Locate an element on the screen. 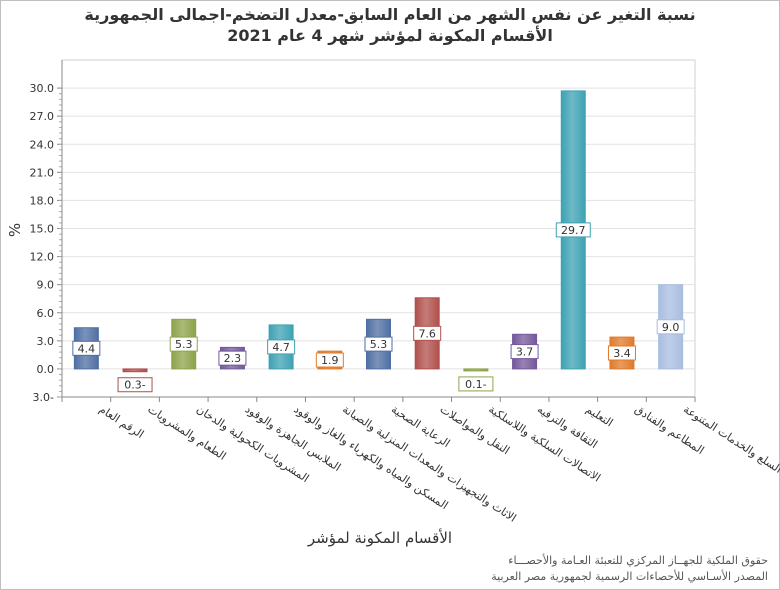 This screenshot has width=780, height=590. data-label: 29.7 is located at coordinates (573, 230).